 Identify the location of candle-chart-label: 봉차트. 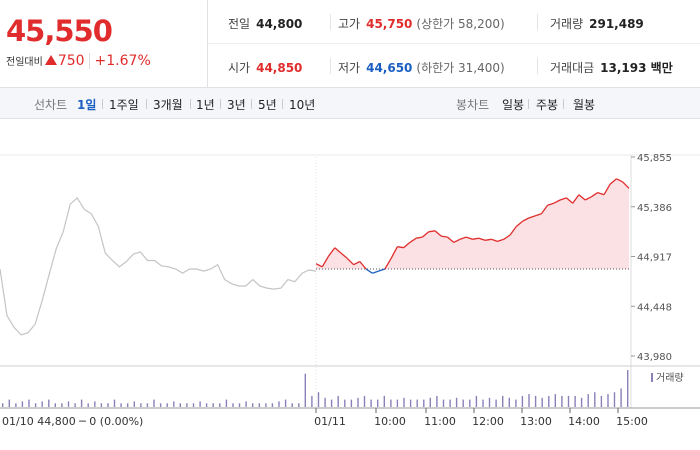
(473, 105).